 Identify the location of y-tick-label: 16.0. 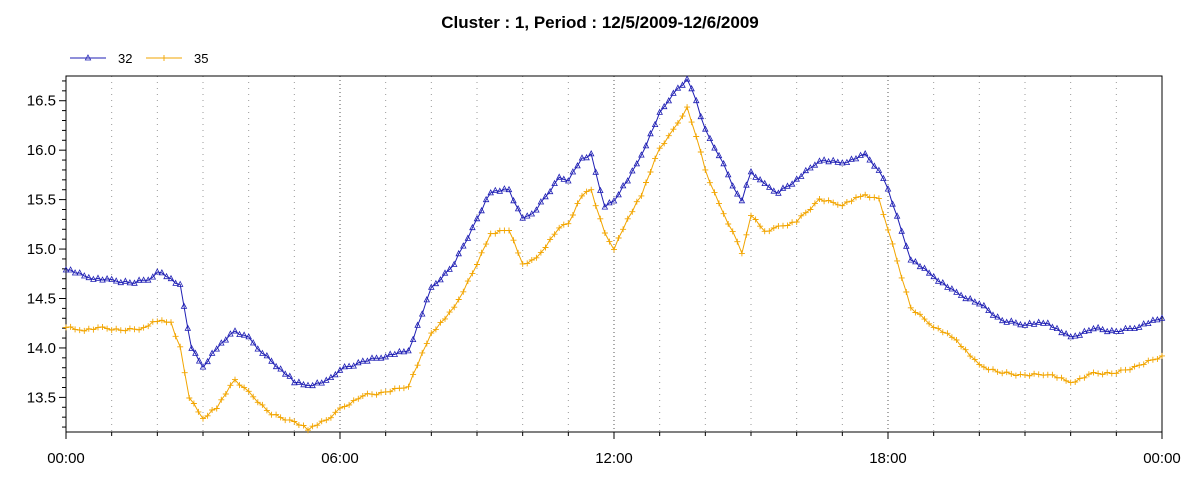
(41, 150).